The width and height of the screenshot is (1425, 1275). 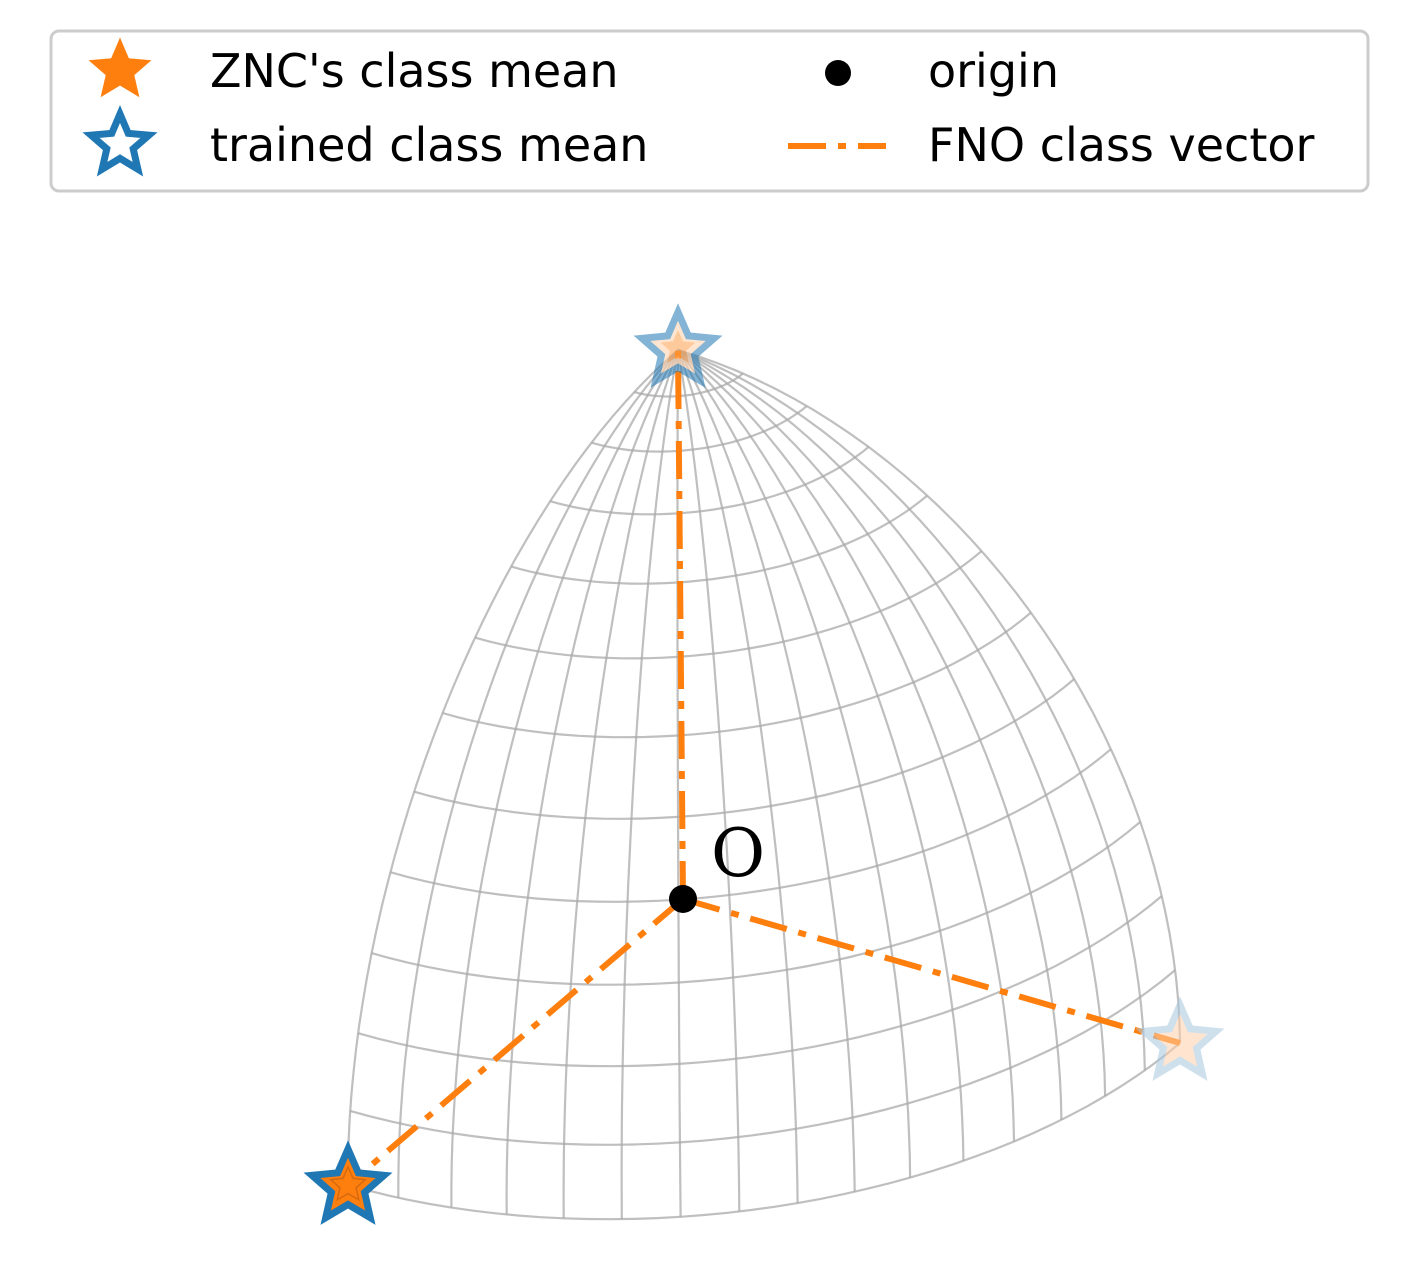 I want to click on class-vector-left, so click(x=515, y=1042).